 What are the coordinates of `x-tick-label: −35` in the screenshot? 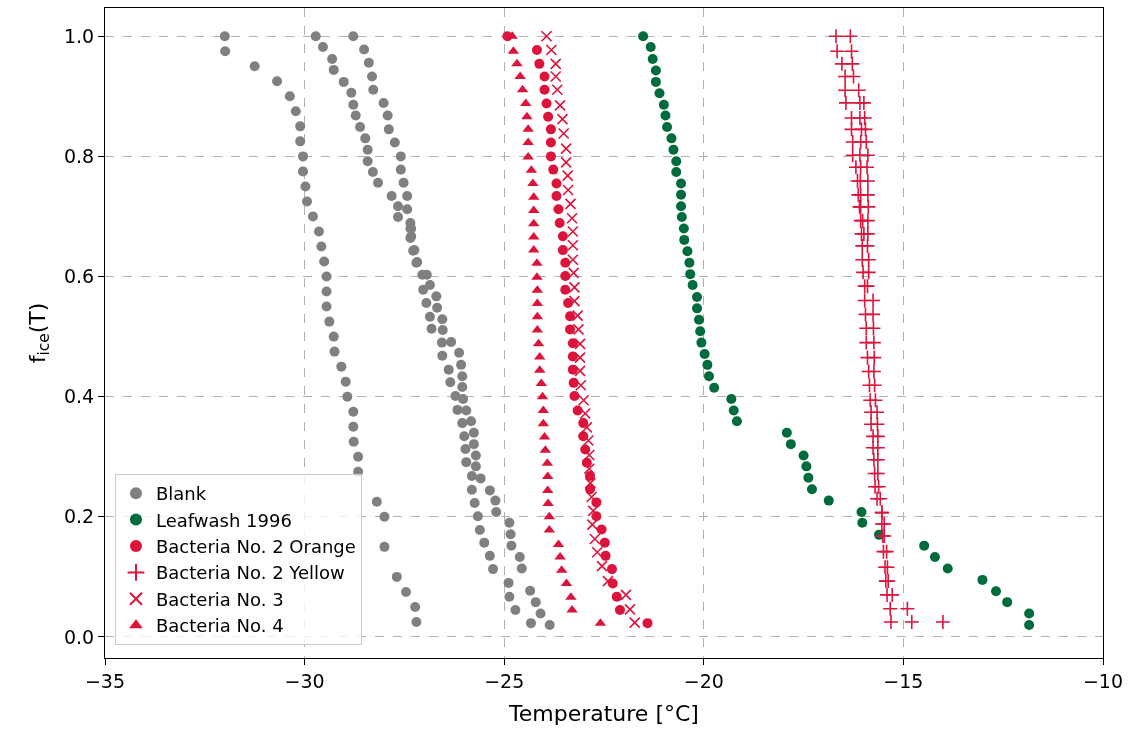 It's located at (105, 680).